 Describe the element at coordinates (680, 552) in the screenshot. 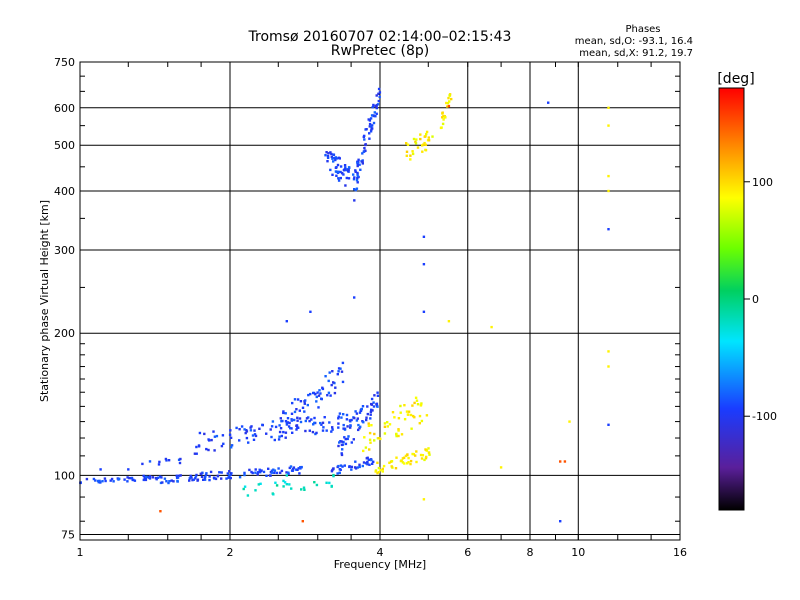

I see `x-tick-label: 16` at that location.